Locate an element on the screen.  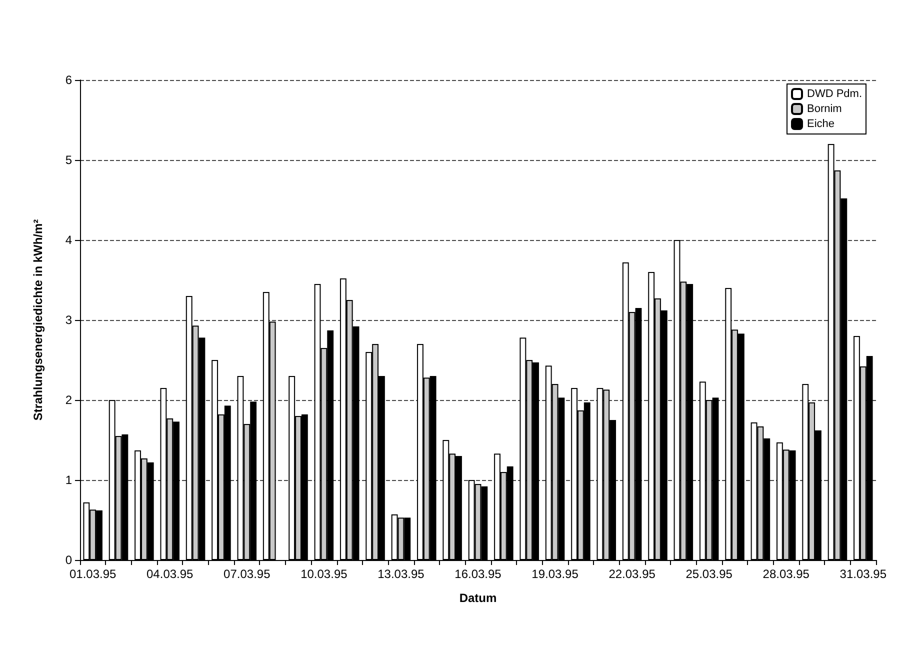
y-axis-title: Strahlungsenergiedichte in kWh/m² is located at coordinates (38, 320).